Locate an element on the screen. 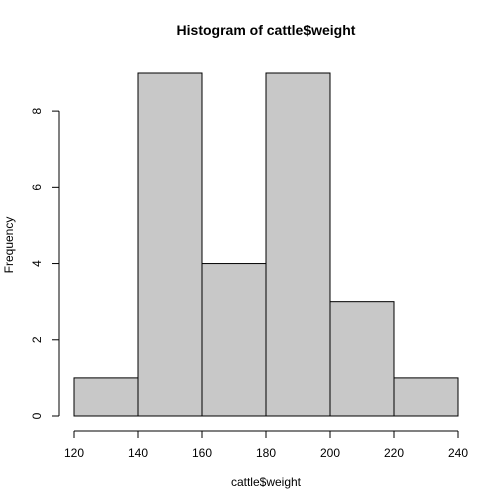  x-tick-label: 120 is located at coordinates (74, 453).